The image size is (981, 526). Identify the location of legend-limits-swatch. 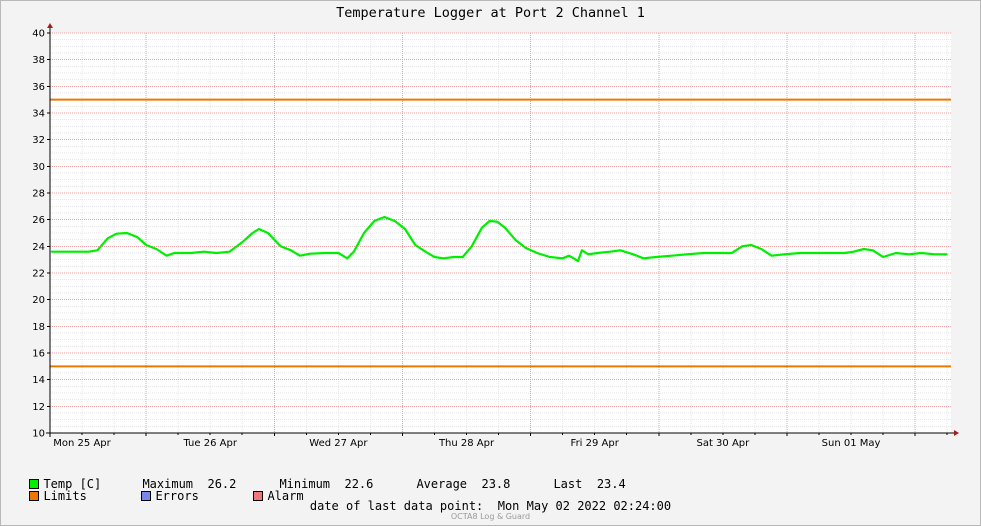
(34, 496).